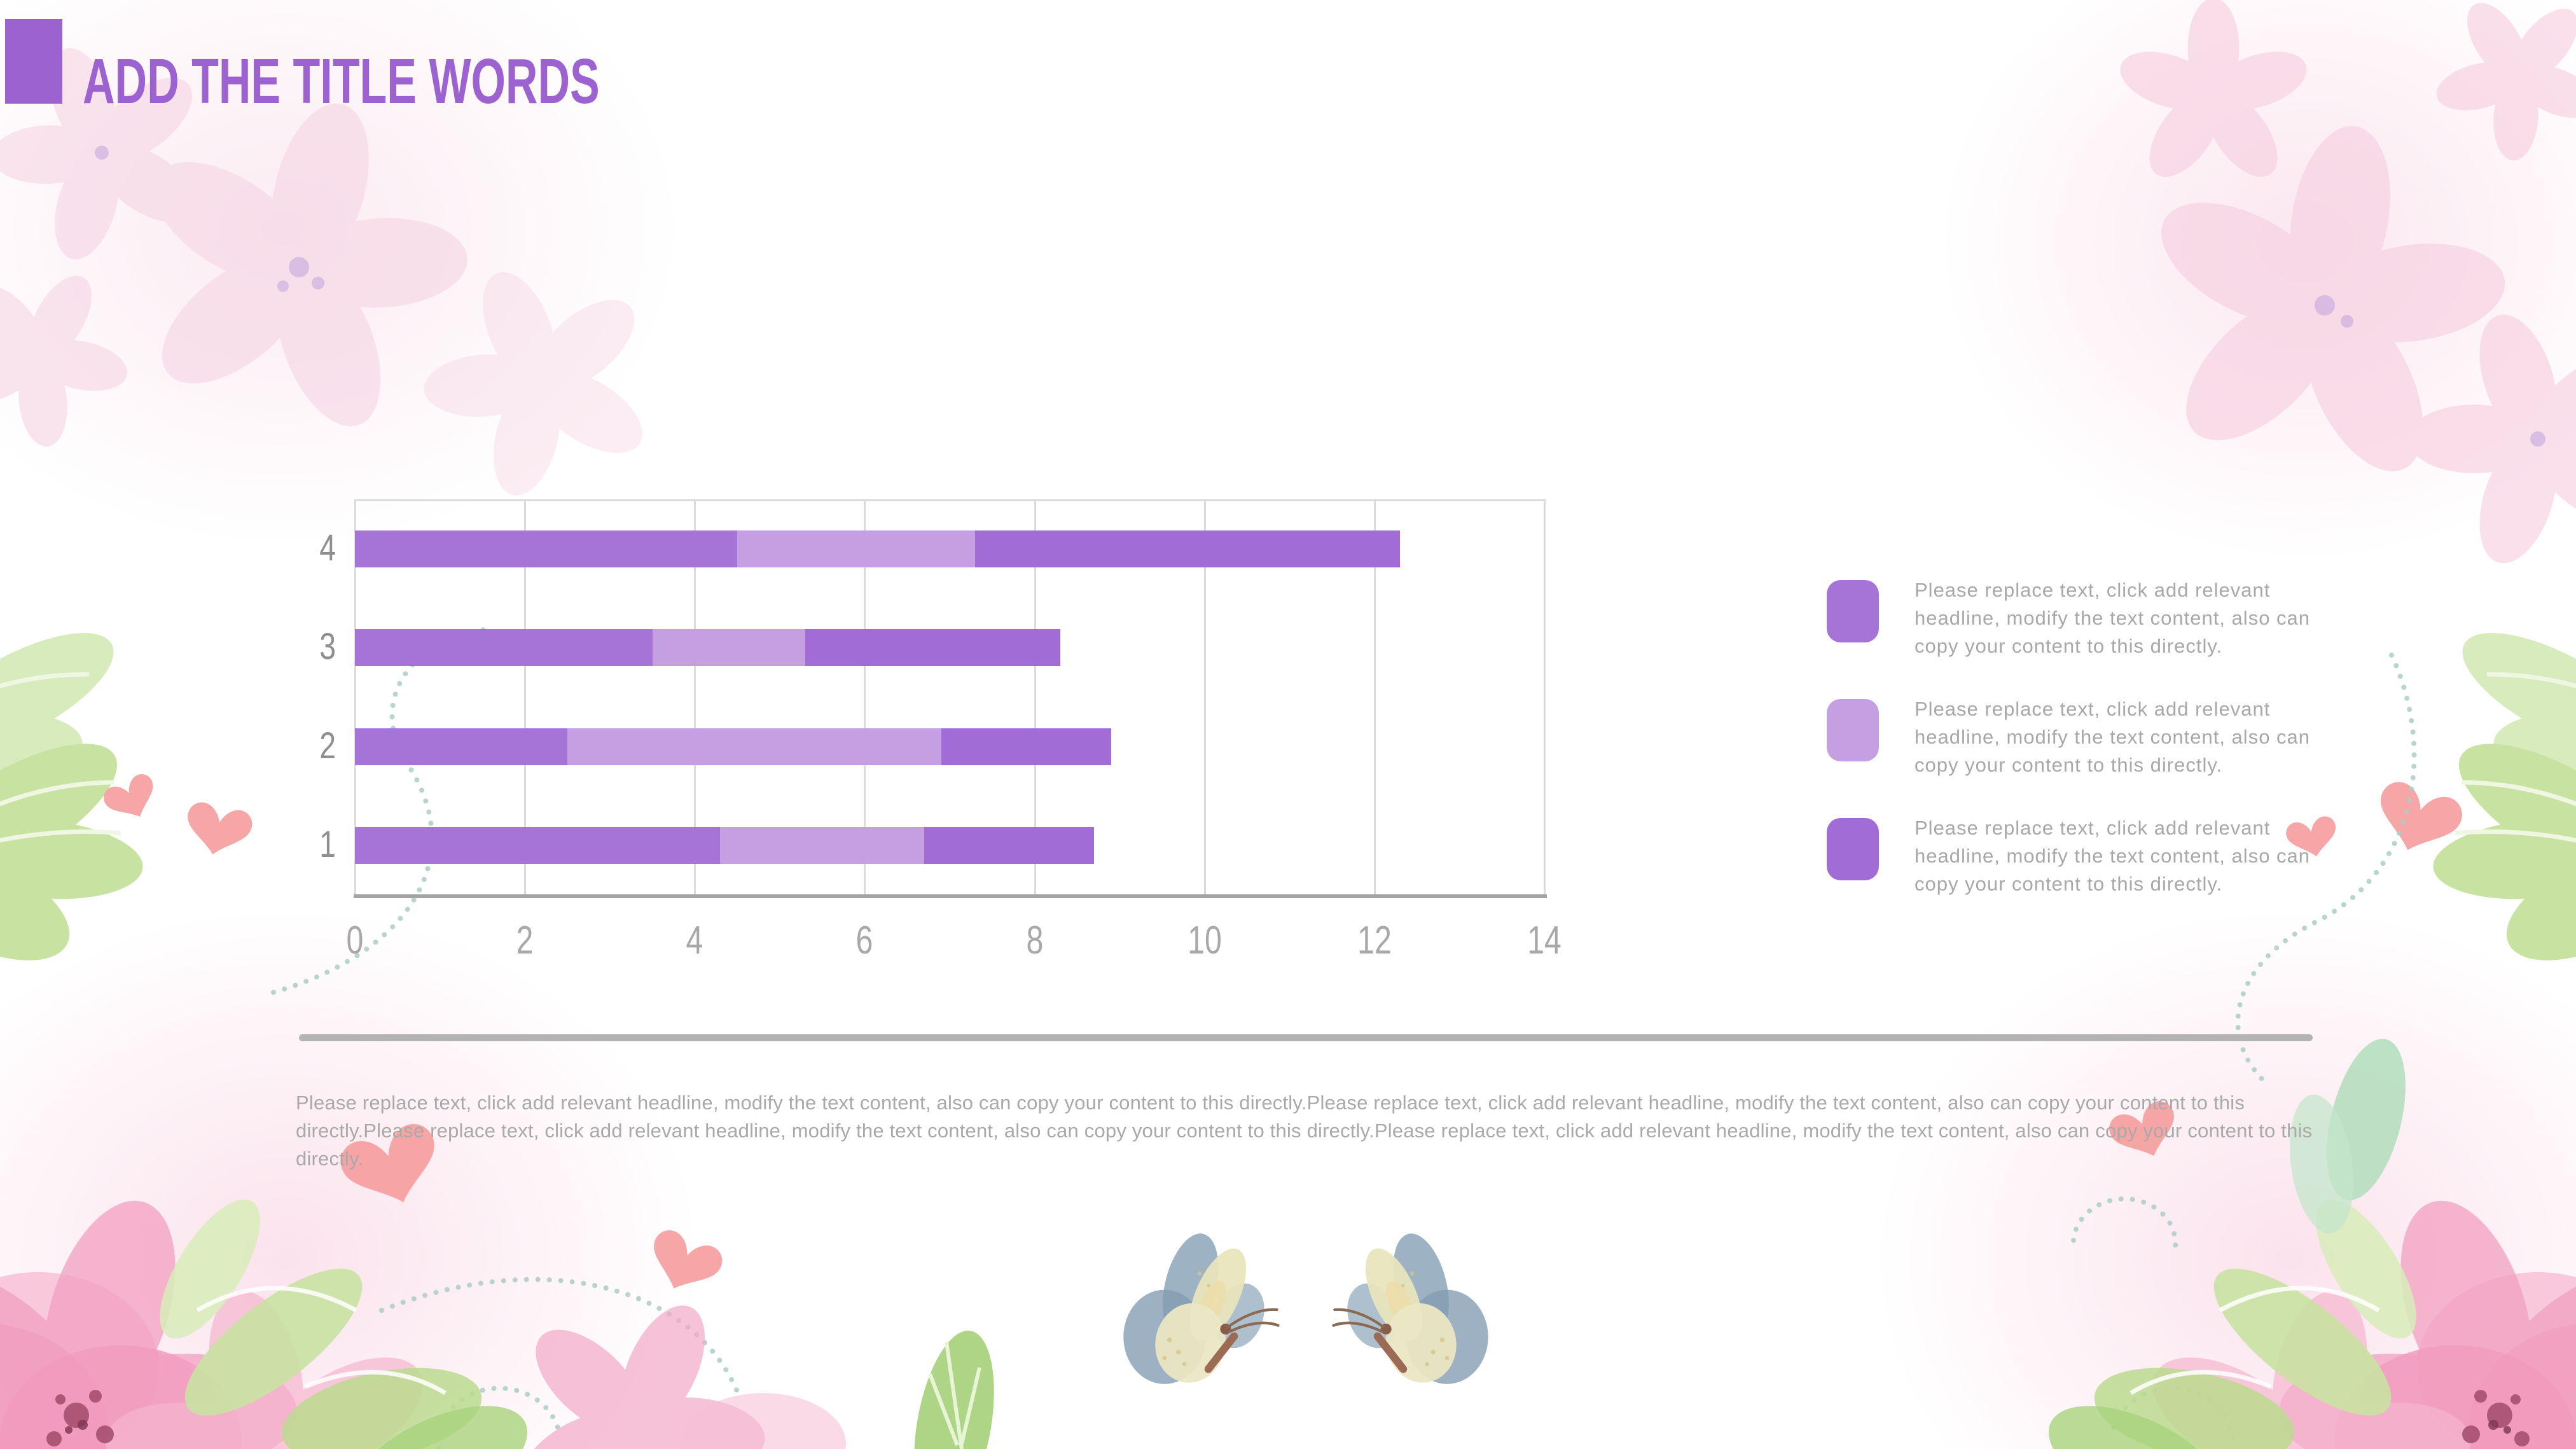 Image resolution: width=2576 pixels, height=1449 pixels. Describe the element at coordinates (1544, 940) in the screenshot. I see `x-tick-label: 14` at that location.